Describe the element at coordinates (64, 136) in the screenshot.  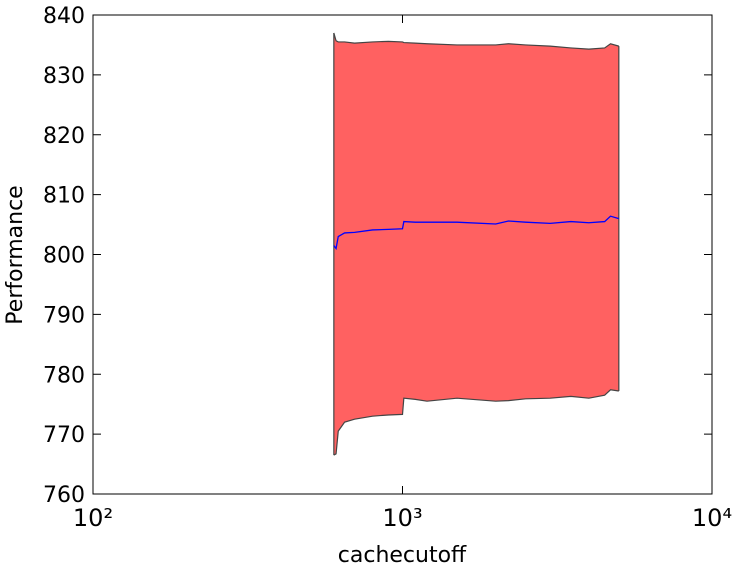
I see `y-tick-label: 820` at that location.